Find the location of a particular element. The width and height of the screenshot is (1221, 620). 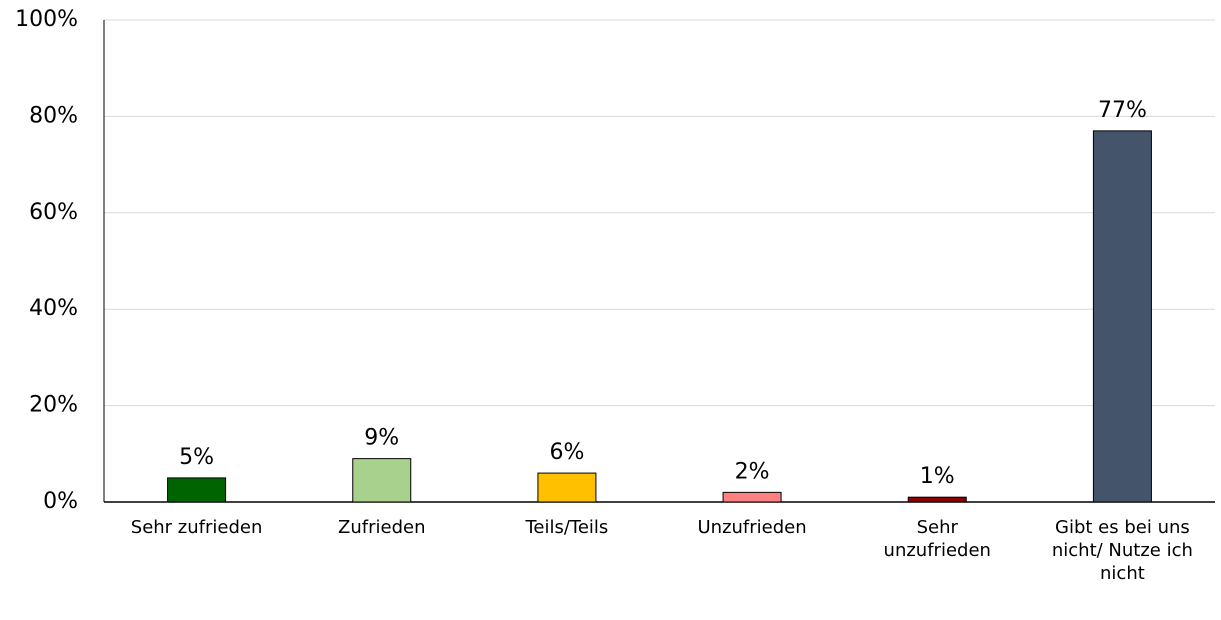

value-label: 6% is located at coordinates (566, 452).